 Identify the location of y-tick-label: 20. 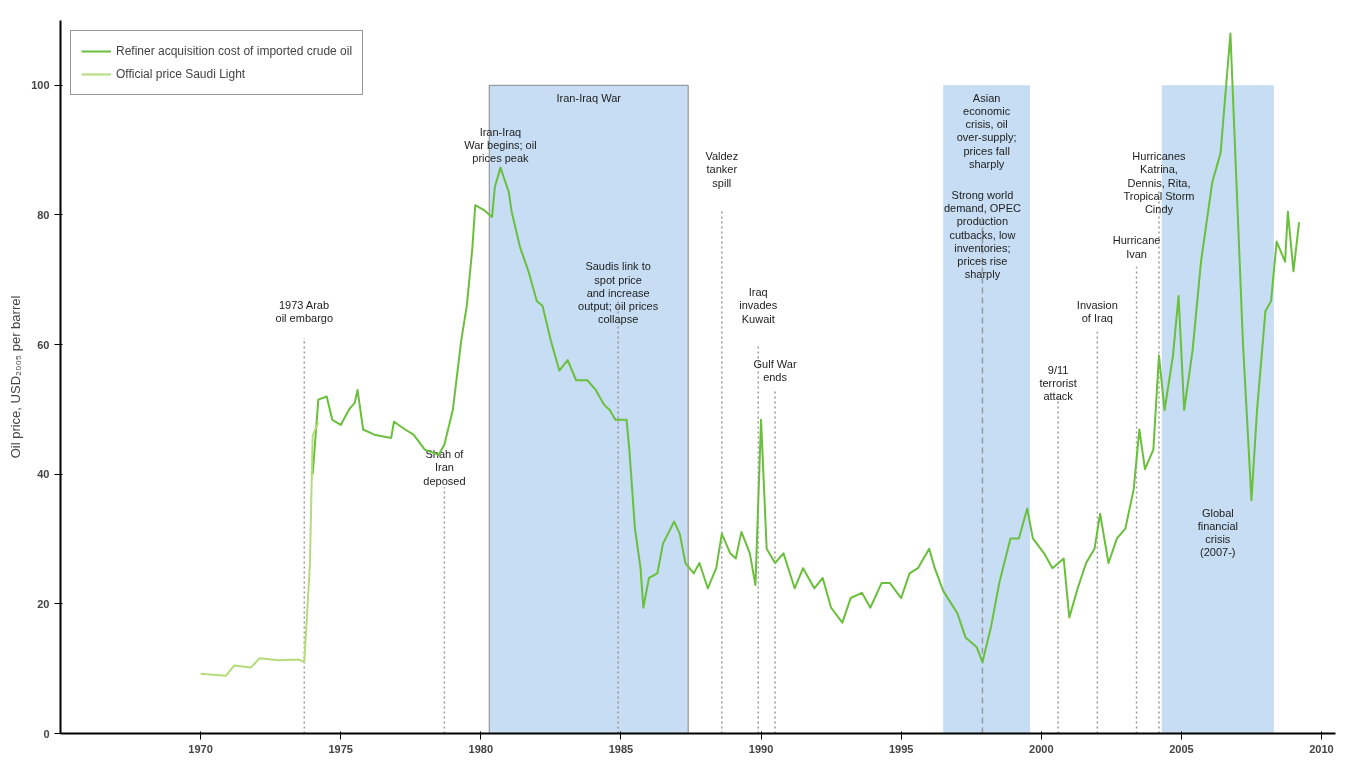
(43, 603).